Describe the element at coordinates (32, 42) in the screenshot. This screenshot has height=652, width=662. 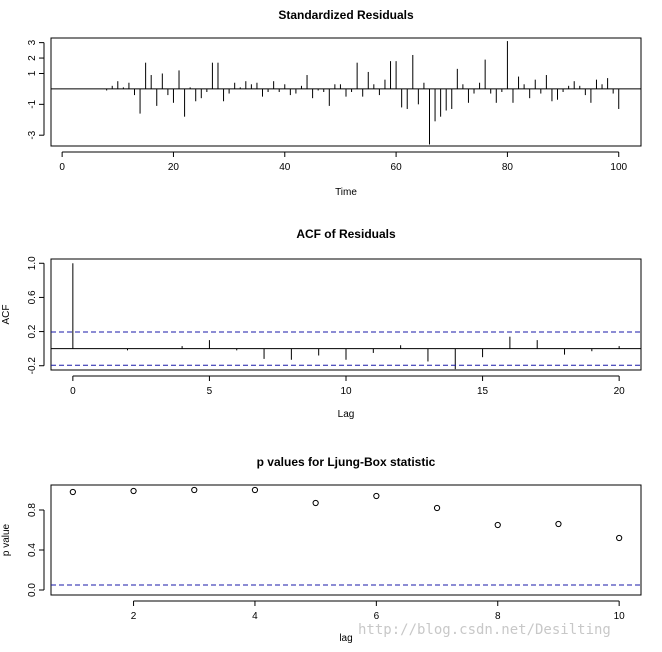
I see `y-tick-label: 3` at that location.